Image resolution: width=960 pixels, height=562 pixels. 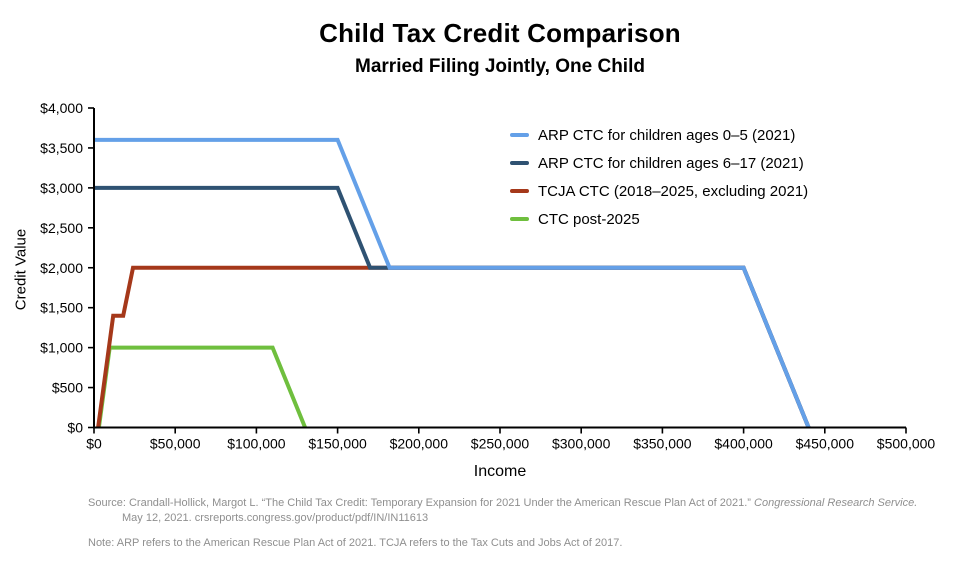 I want to click on x-tick-label: $100,000, so click(x=256, y=444).